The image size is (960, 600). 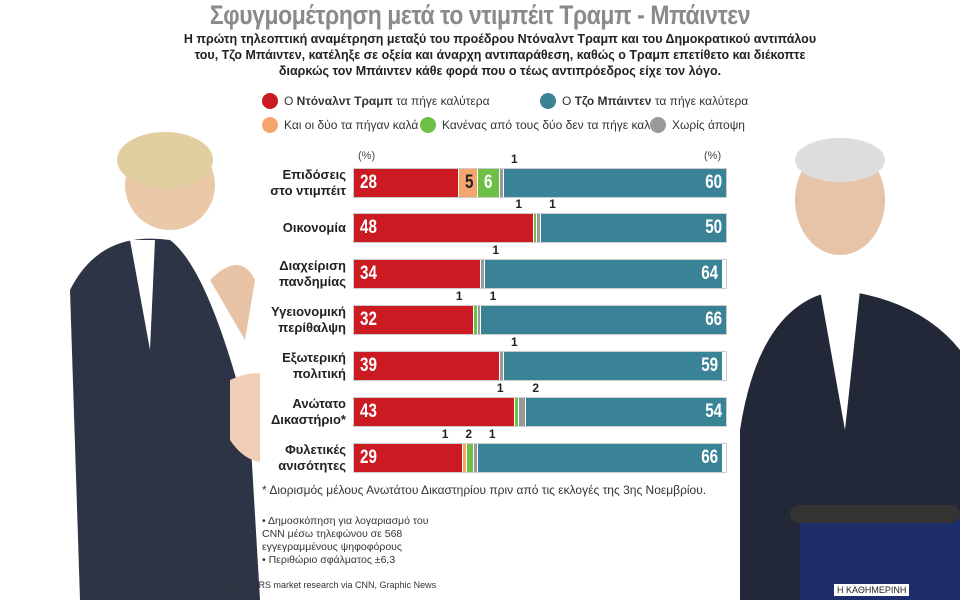 What do you see at coordinates (308, 319) in the screenshot?
I see `category-label: Υγειονομική περίθαλψη` at bounding box center [308, 319].